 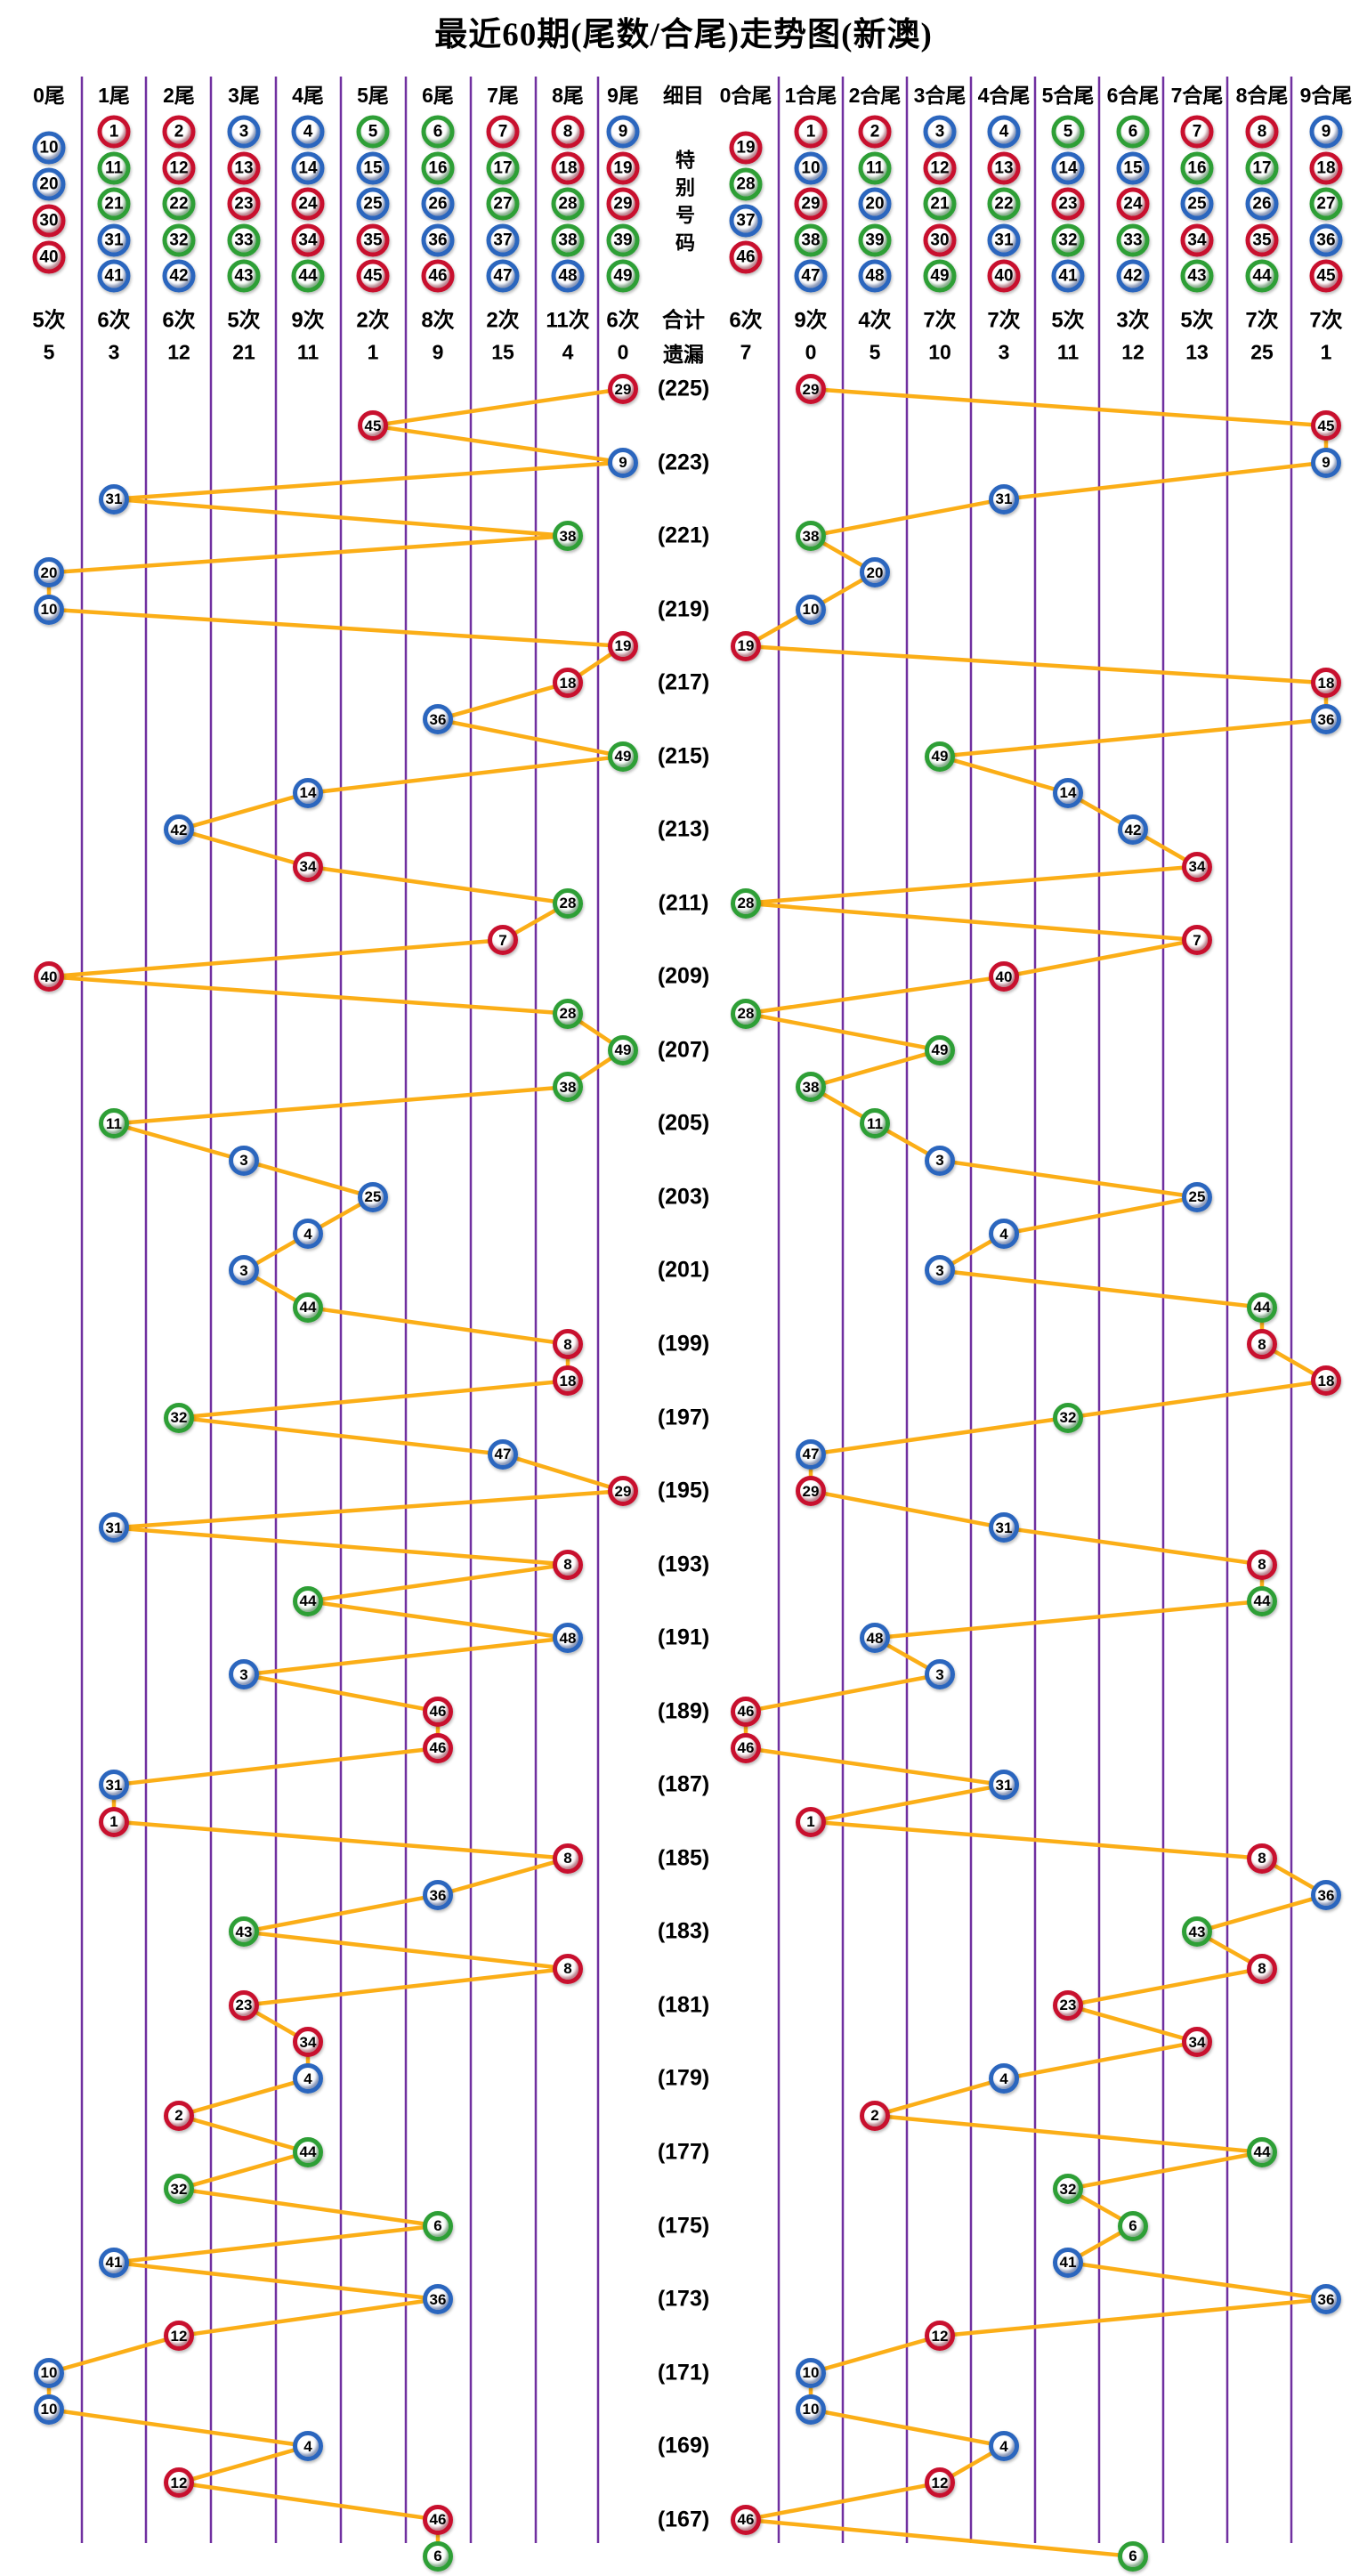 What do you see at coordinates (1068, 95) in the screenshot?
I see `column-header-right-5: 5合尾` at bounding box center [1068, 95].